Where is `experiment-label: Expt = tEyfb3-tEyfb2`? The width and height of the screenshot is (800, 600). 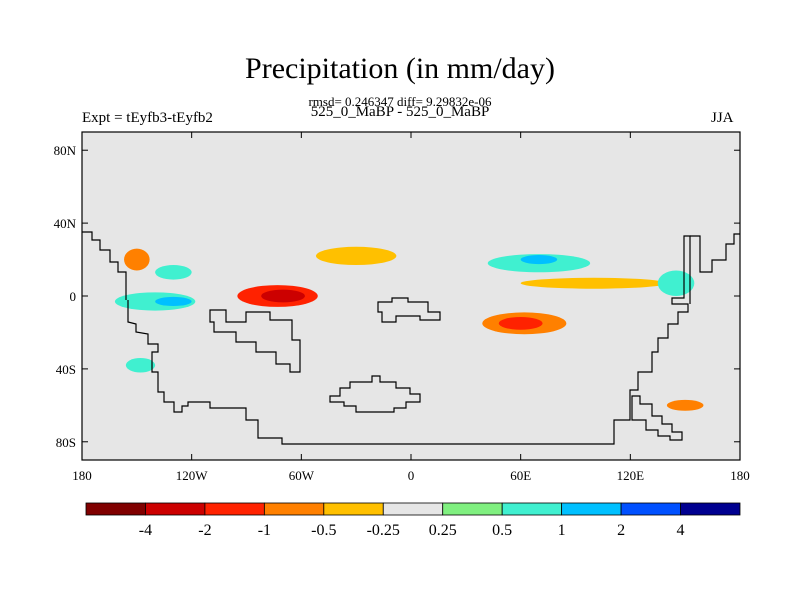 experiment-label: Expt = tEyfb3-tEyfb2 is located at coordinates (147, 118).